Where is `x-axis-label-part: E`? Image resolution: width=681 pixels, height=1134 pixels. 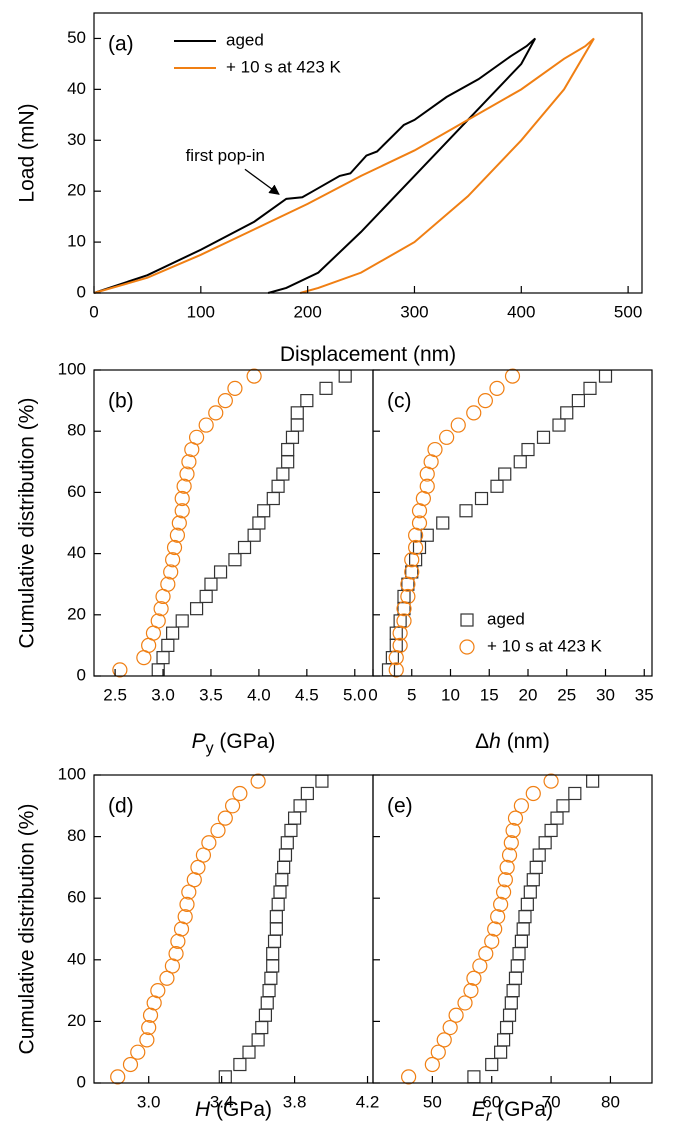 x-axis-label-part: E is located at coordinates (479, 1109).